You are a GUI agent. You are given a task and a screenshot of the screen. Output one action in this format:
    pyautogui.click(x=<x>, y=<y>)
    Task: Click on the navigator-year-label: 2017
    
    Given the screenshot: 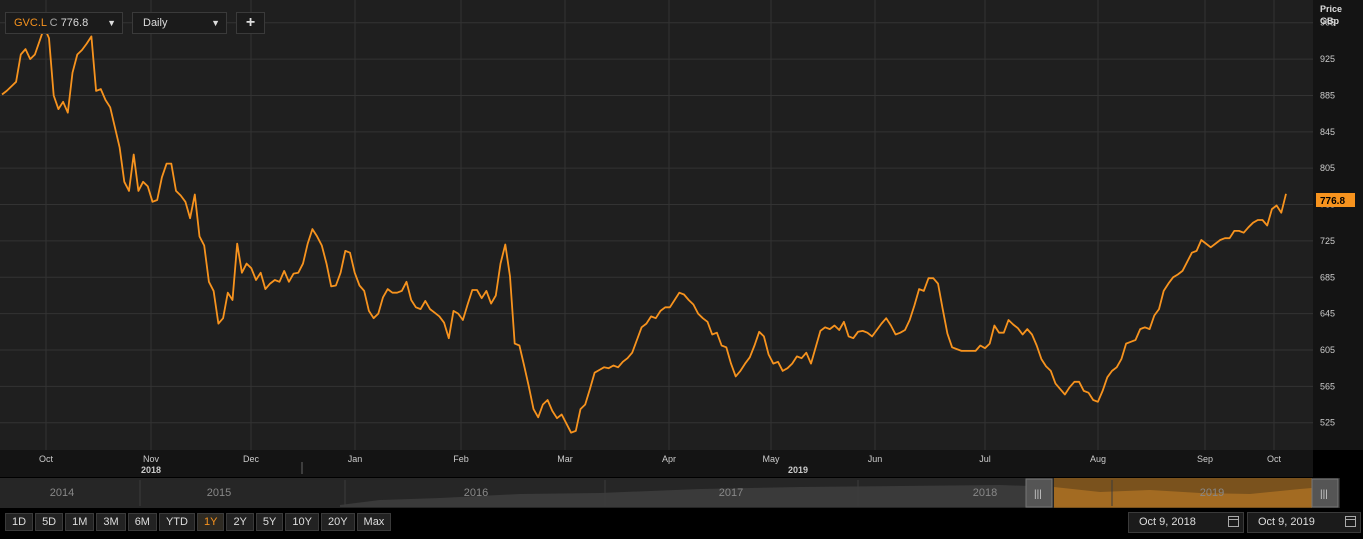 What is the action you would take?
    pyautogui.click(x=731, y=493)
    